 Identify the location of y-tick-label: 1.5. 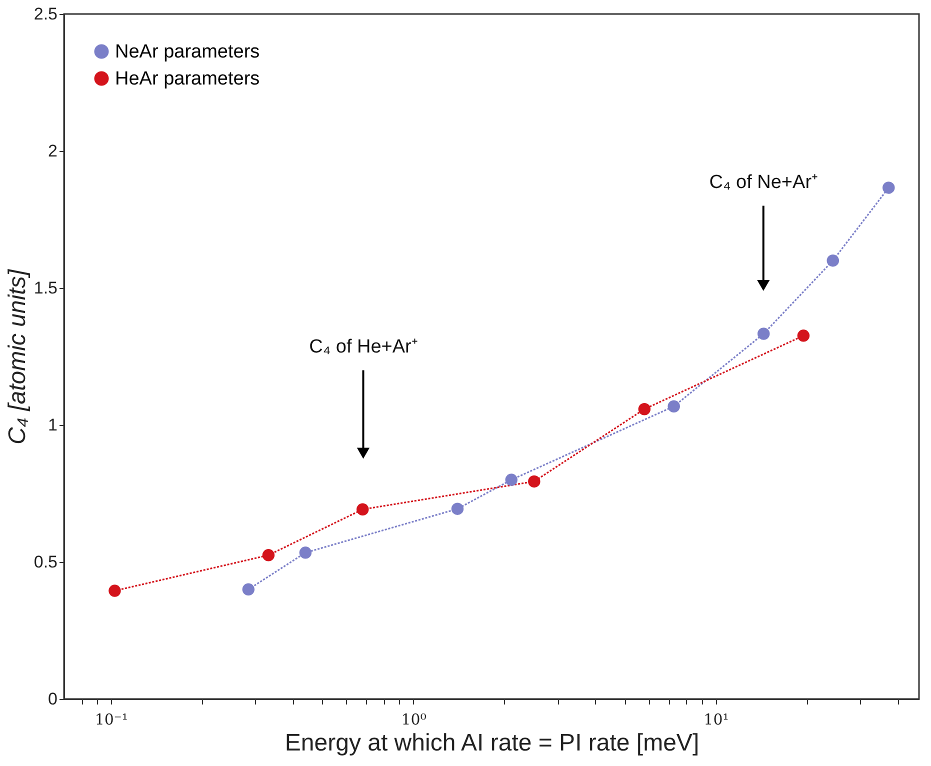
(46, 288).